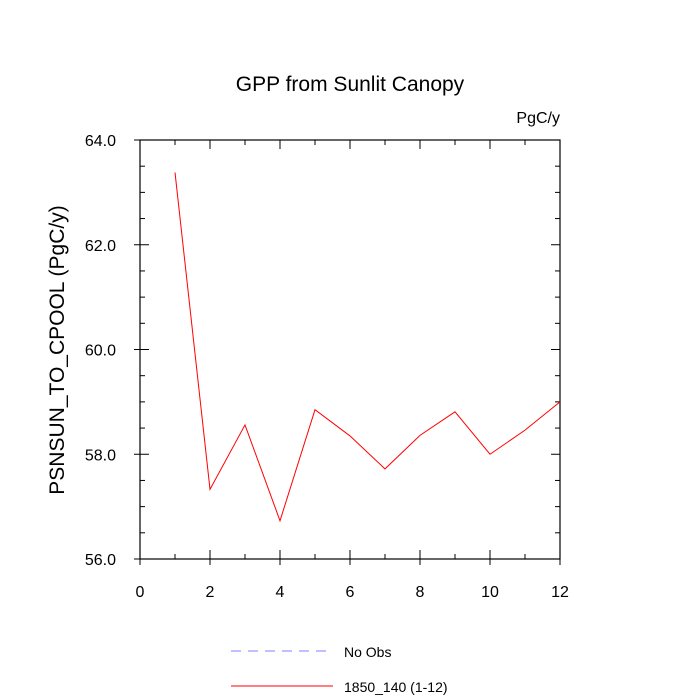  What do you see at coordinates (100, 246) in the screenshot?
I see `y-tick-label: 62.0` at bounding box center [100, 246].